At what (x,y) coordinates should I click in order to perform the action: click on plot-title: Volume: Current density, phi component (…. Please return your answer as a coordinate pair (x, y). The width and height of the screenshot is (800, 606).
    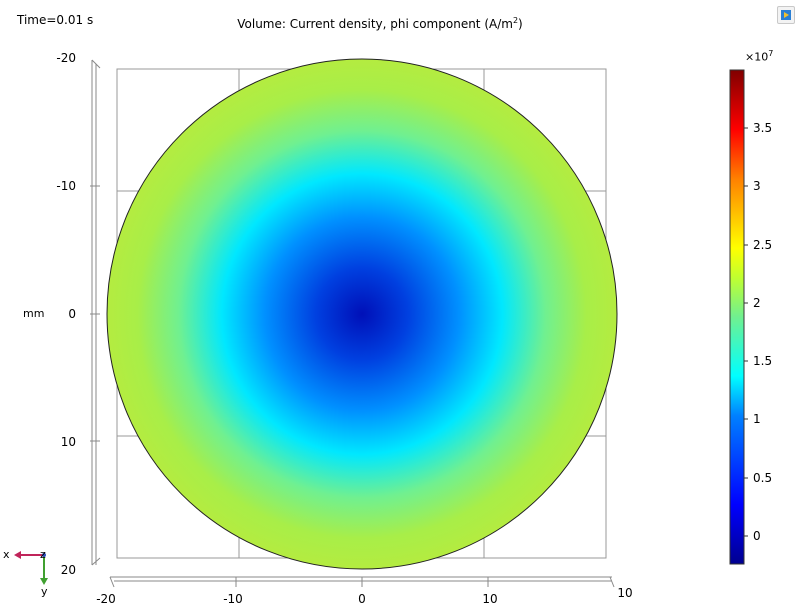
    Looking at the image, I should click on (380, 23).